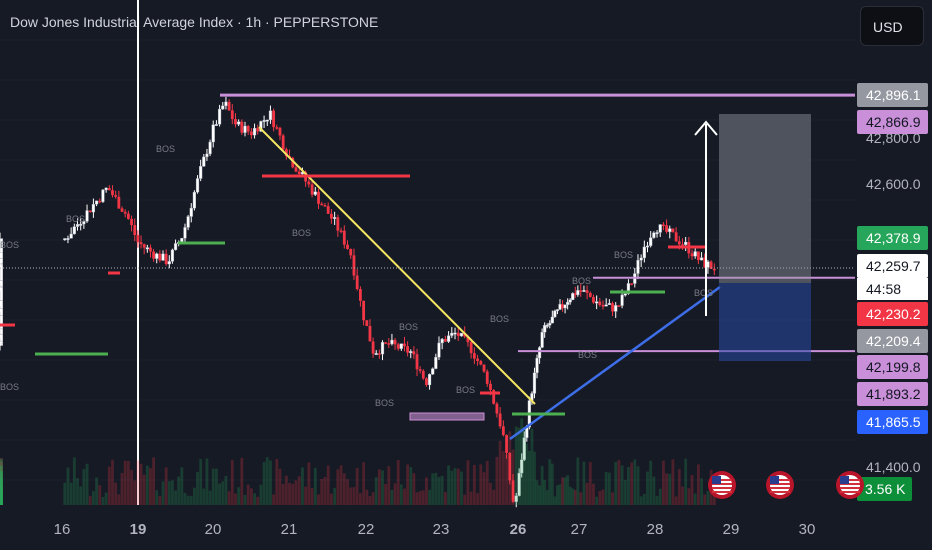  Describe the element at coordinates (892, 26) in the screenshot. I see `currency-button: USD` at that location.